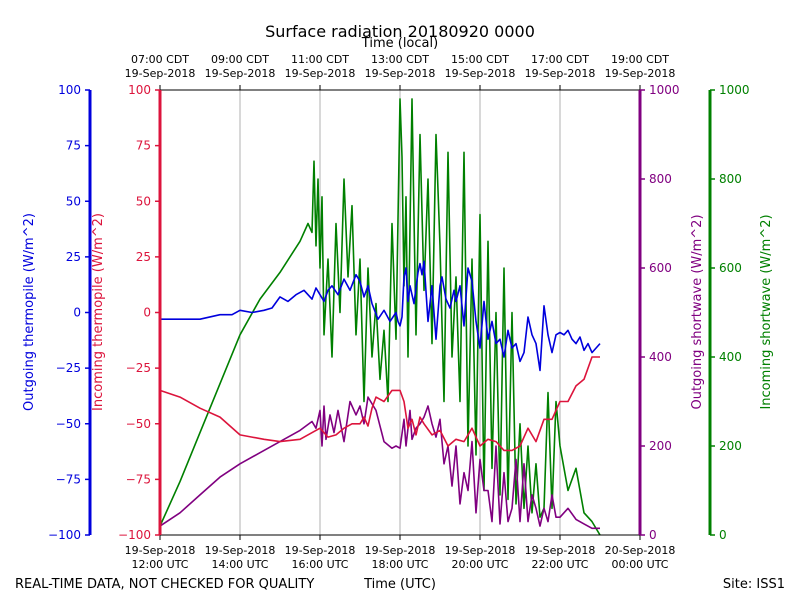 Image resolution: width=800 pixels, height=600 pixels. What do you see at coordinates (379, 463) in the screenshot?
I see `outgoing-shortwave-series` at bounding box center [379, 463].